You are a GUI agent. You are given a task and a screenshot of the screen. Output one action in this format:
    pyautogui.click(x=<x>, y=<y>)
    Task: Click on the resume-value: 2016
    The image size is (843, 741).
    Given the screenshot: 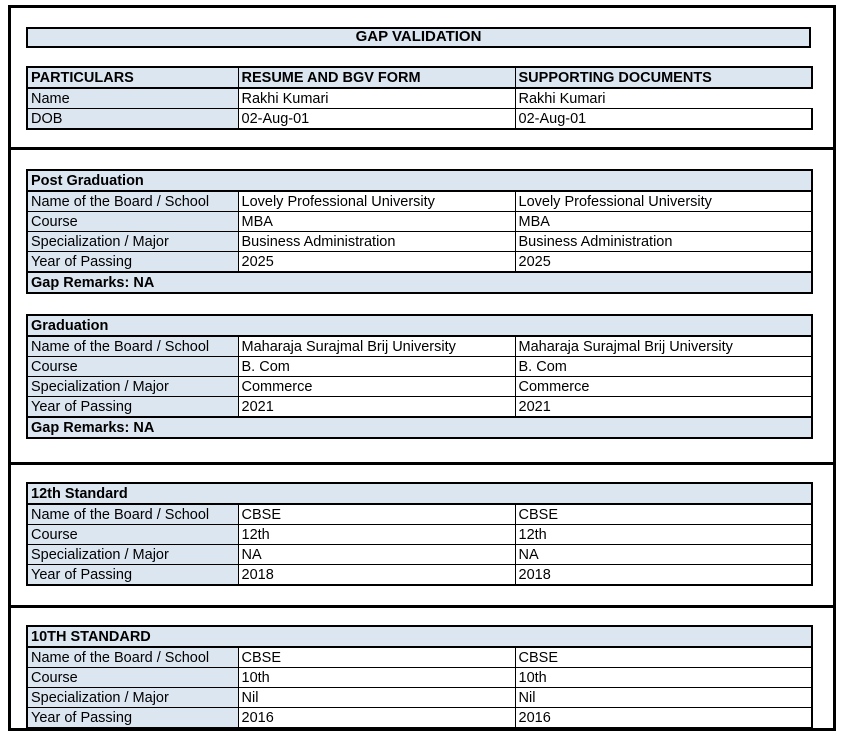 What is the action you would take?
    pyautogui.click(x=376, y=718)
    